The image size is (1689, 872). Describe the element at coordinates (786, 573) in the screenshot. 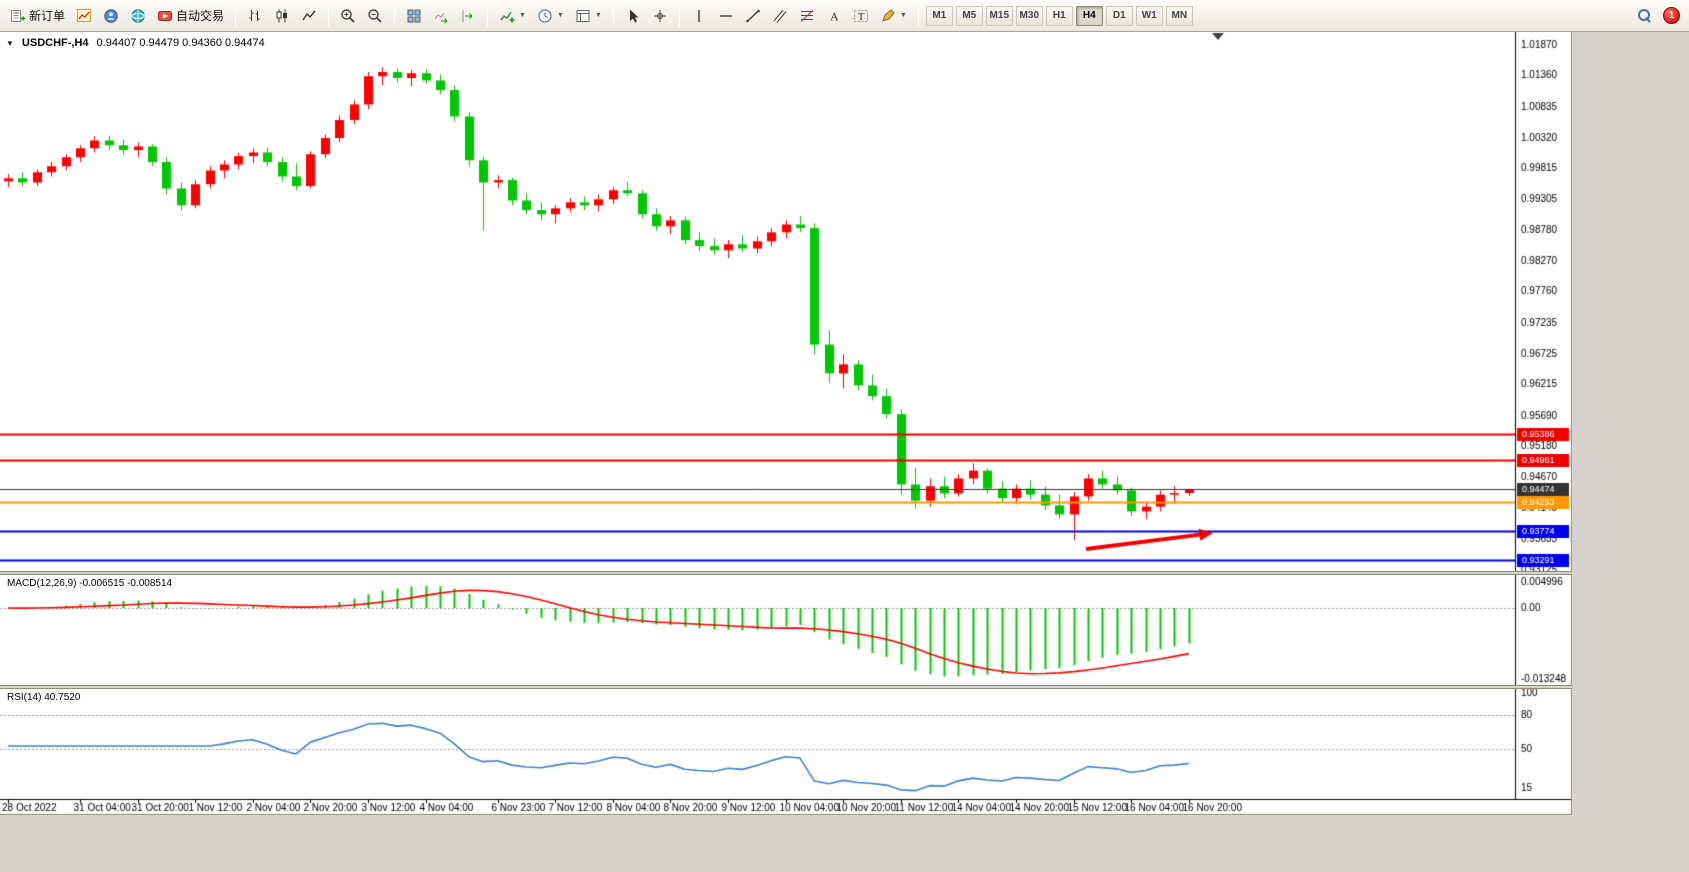

I see `macd-panel-resize-handle` at that location.